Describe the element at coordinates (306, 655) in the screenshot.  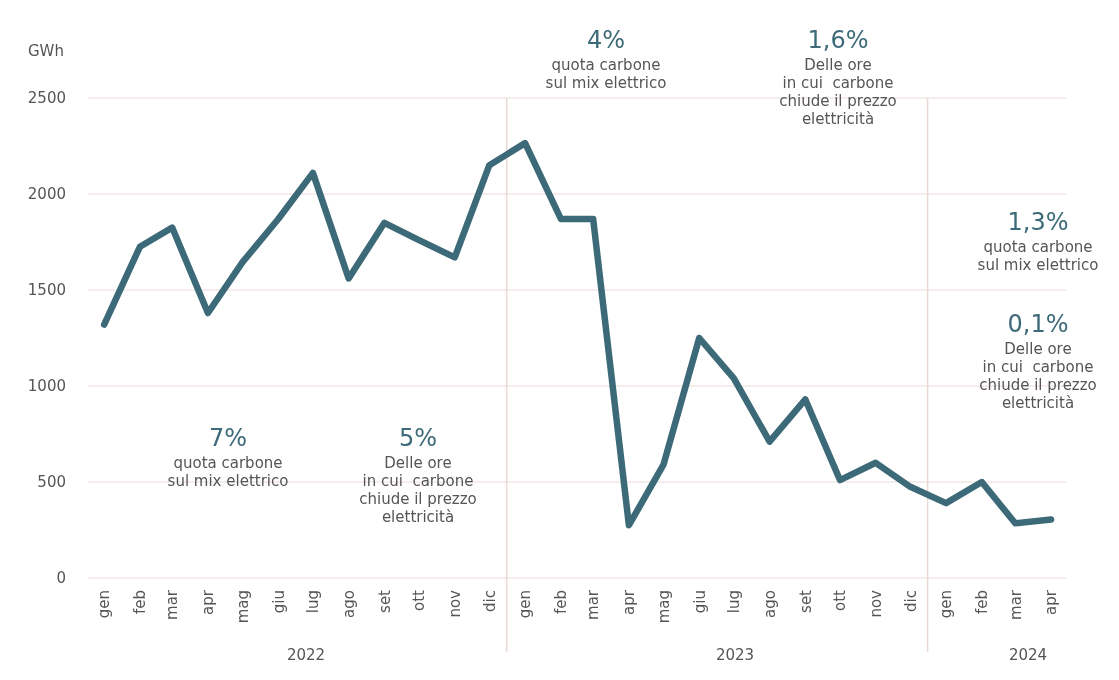
I see `text: 2022` at that location.